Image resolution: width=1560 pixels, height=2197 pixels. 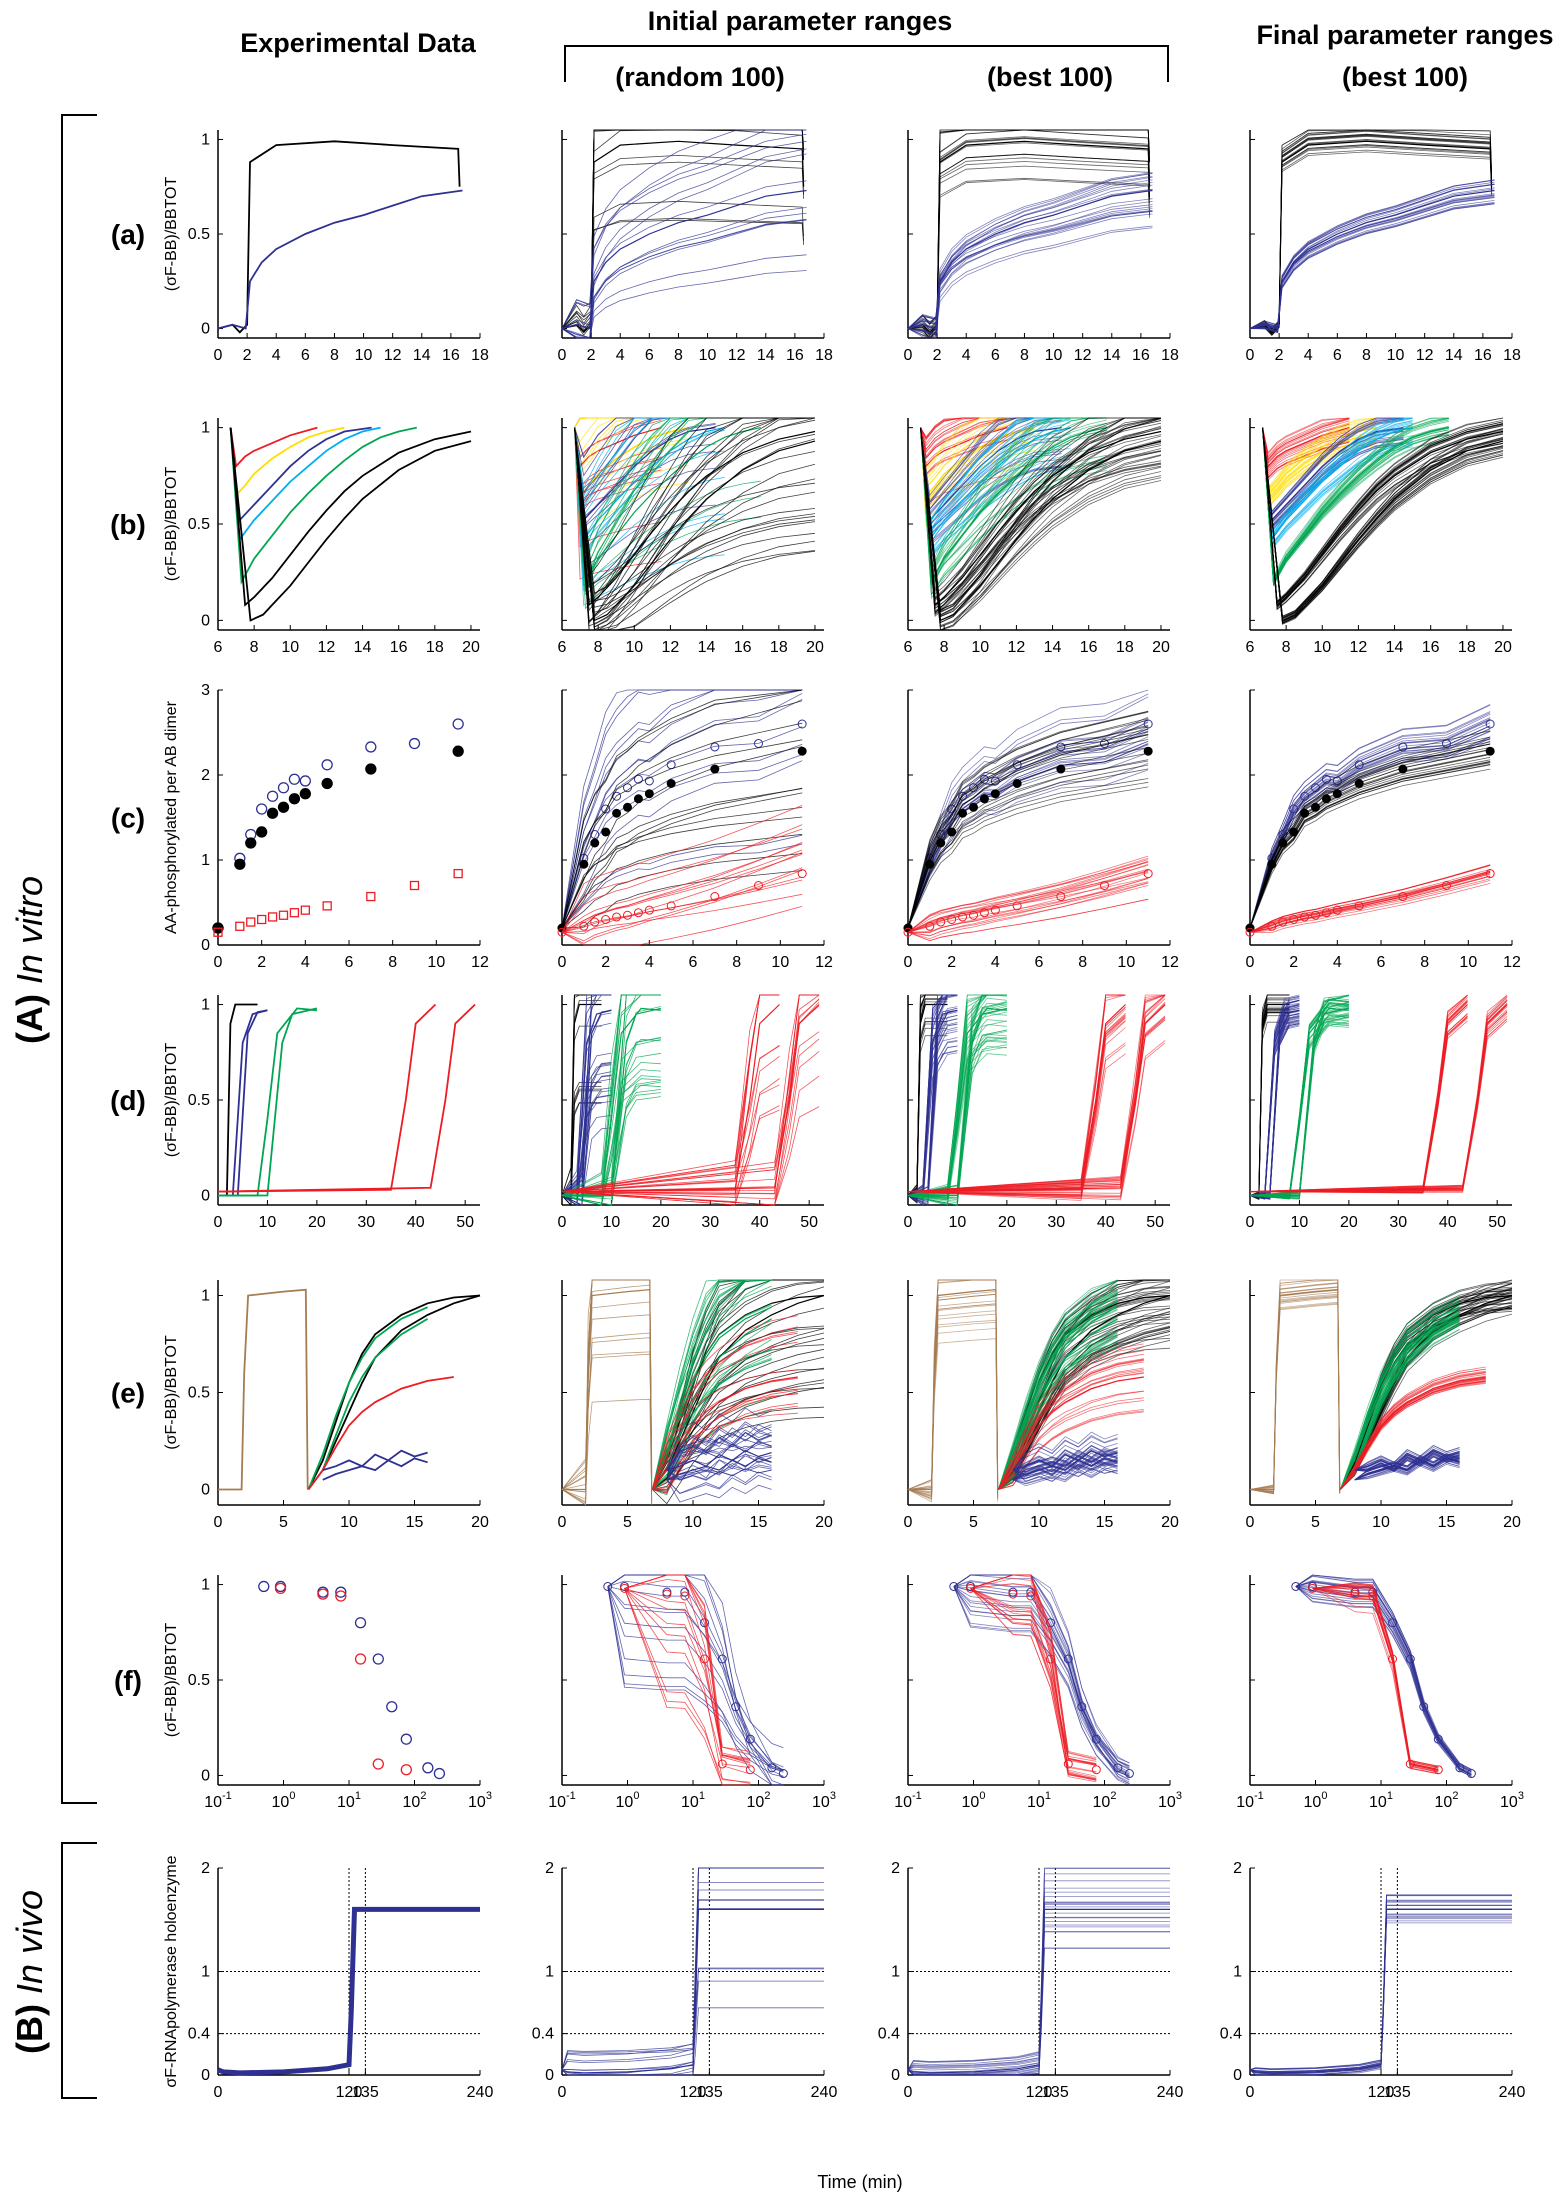 What do you see at coordinates (1512, 962) in the screenshot?
I see `x-tick-label: 12` at bounding box center [1512, 962].